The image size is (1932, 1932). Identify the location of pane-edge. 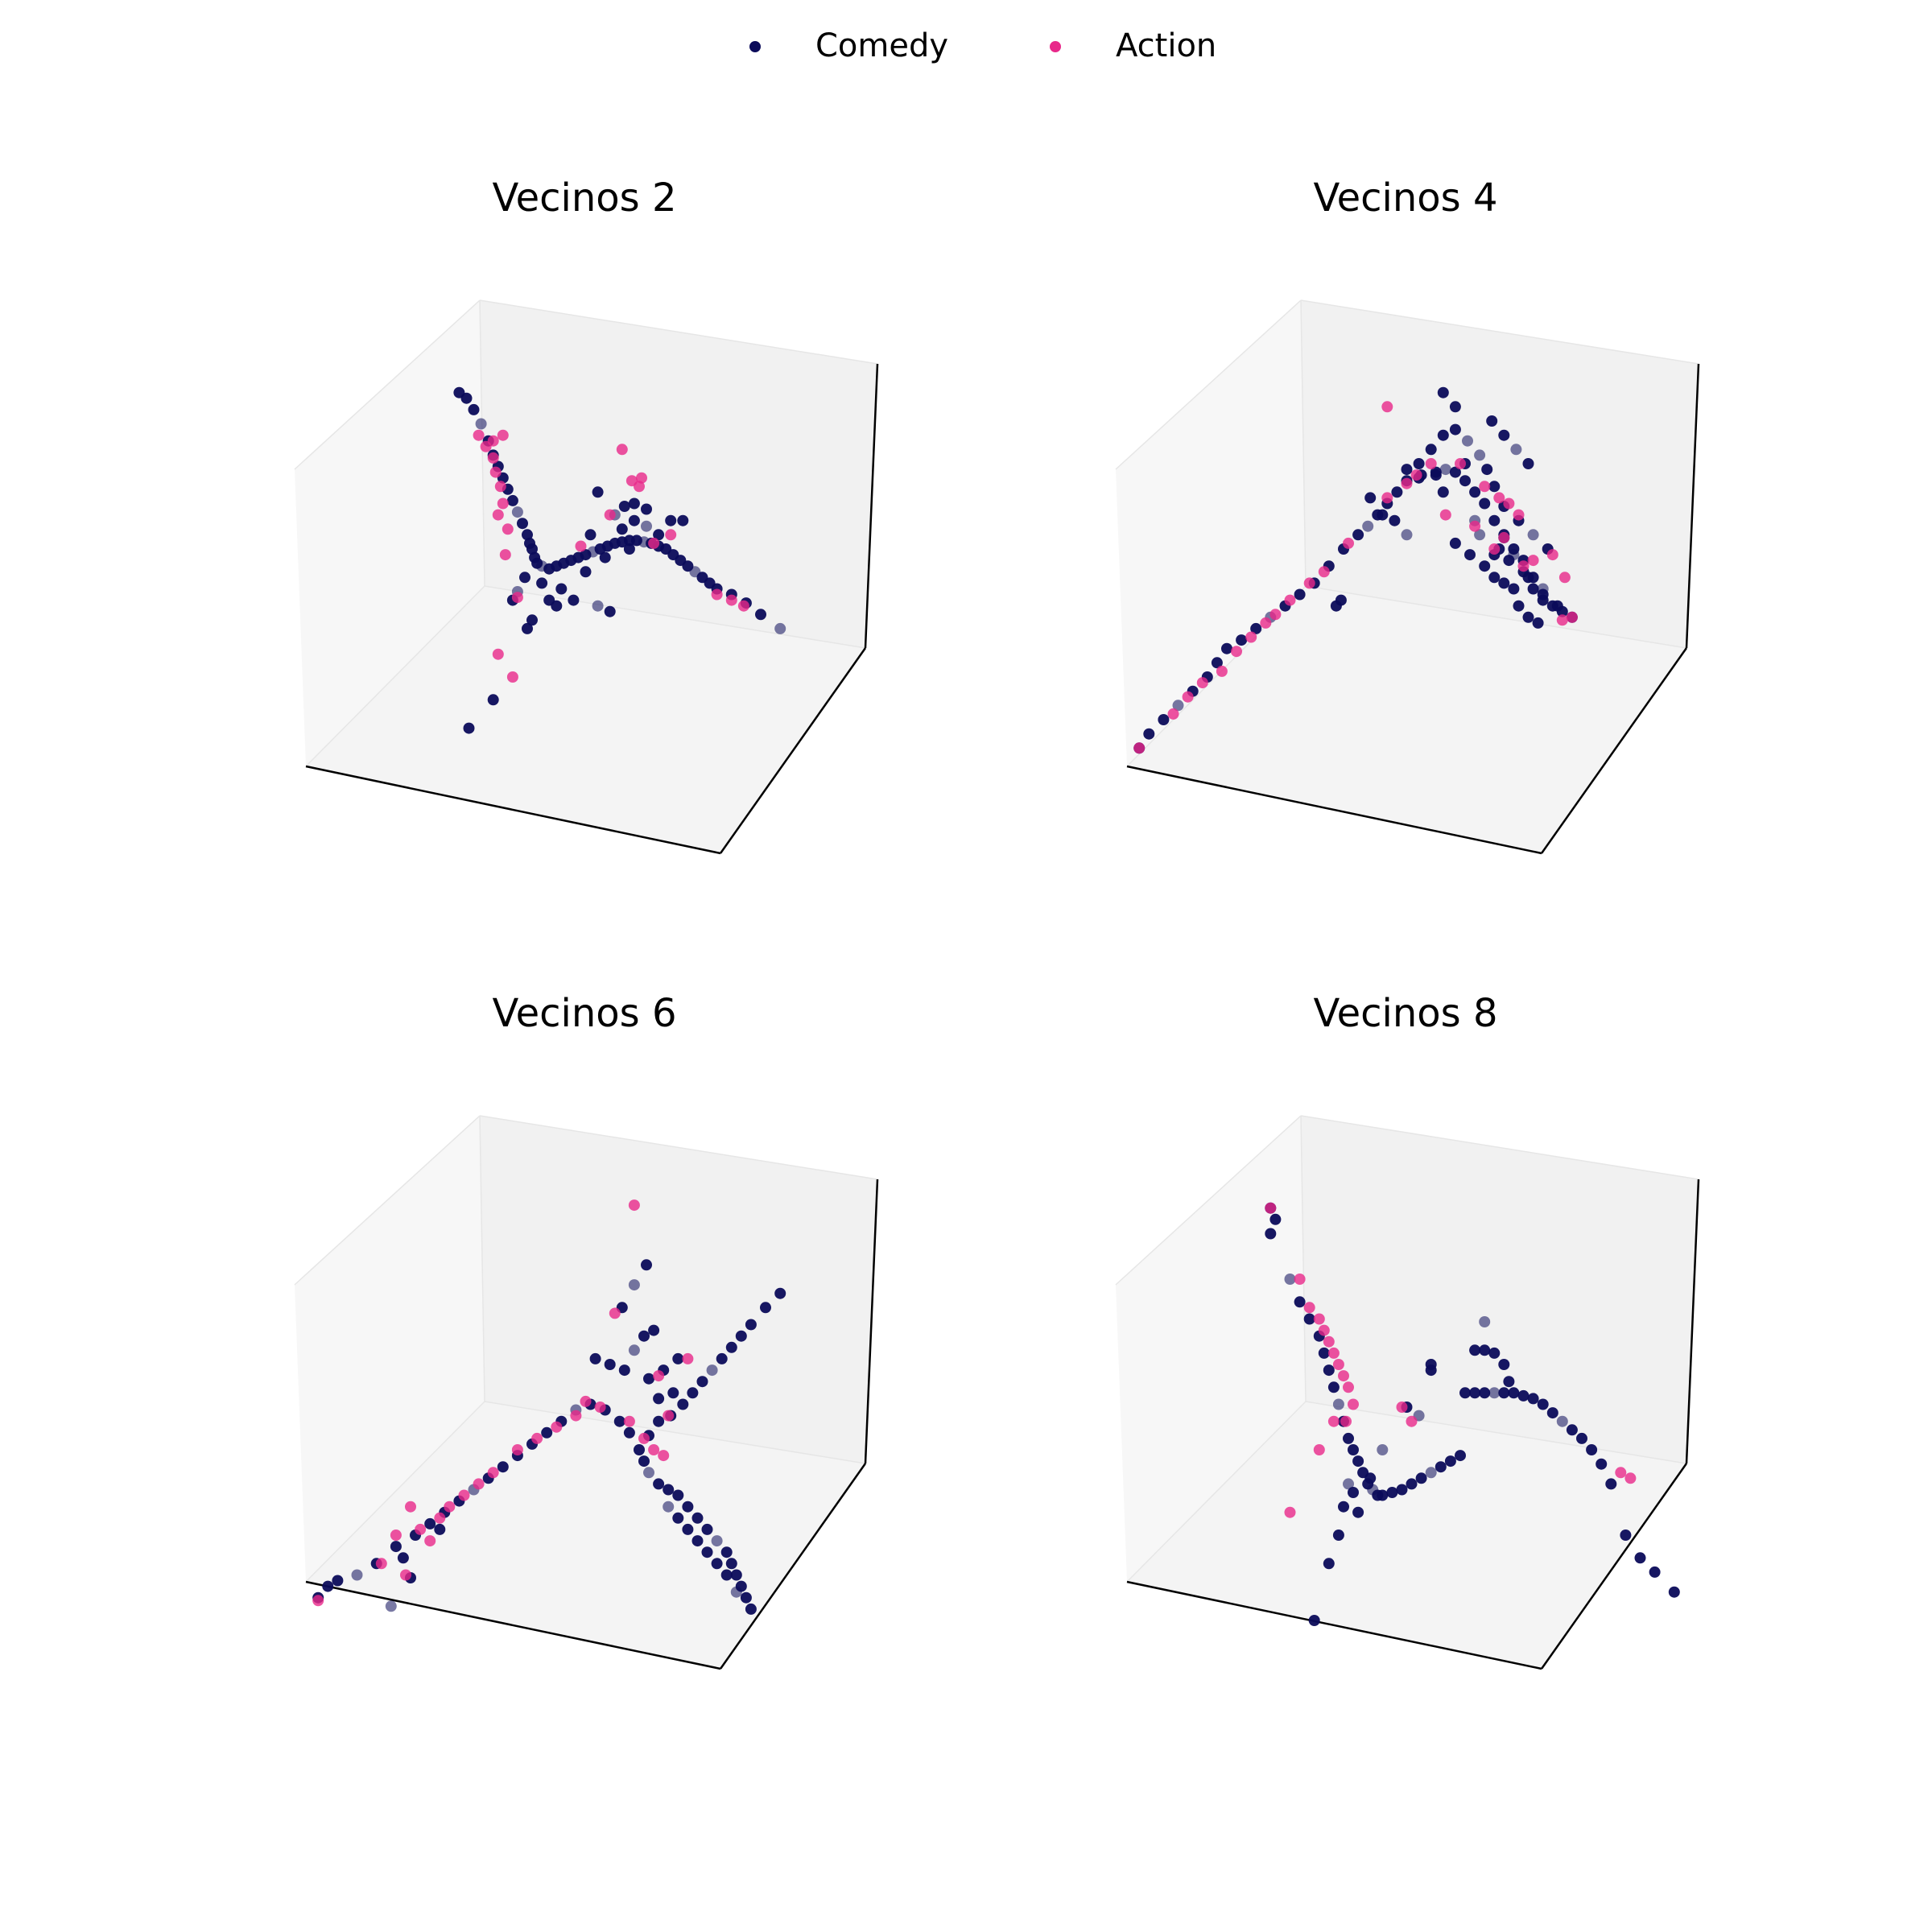
(387, 1200).